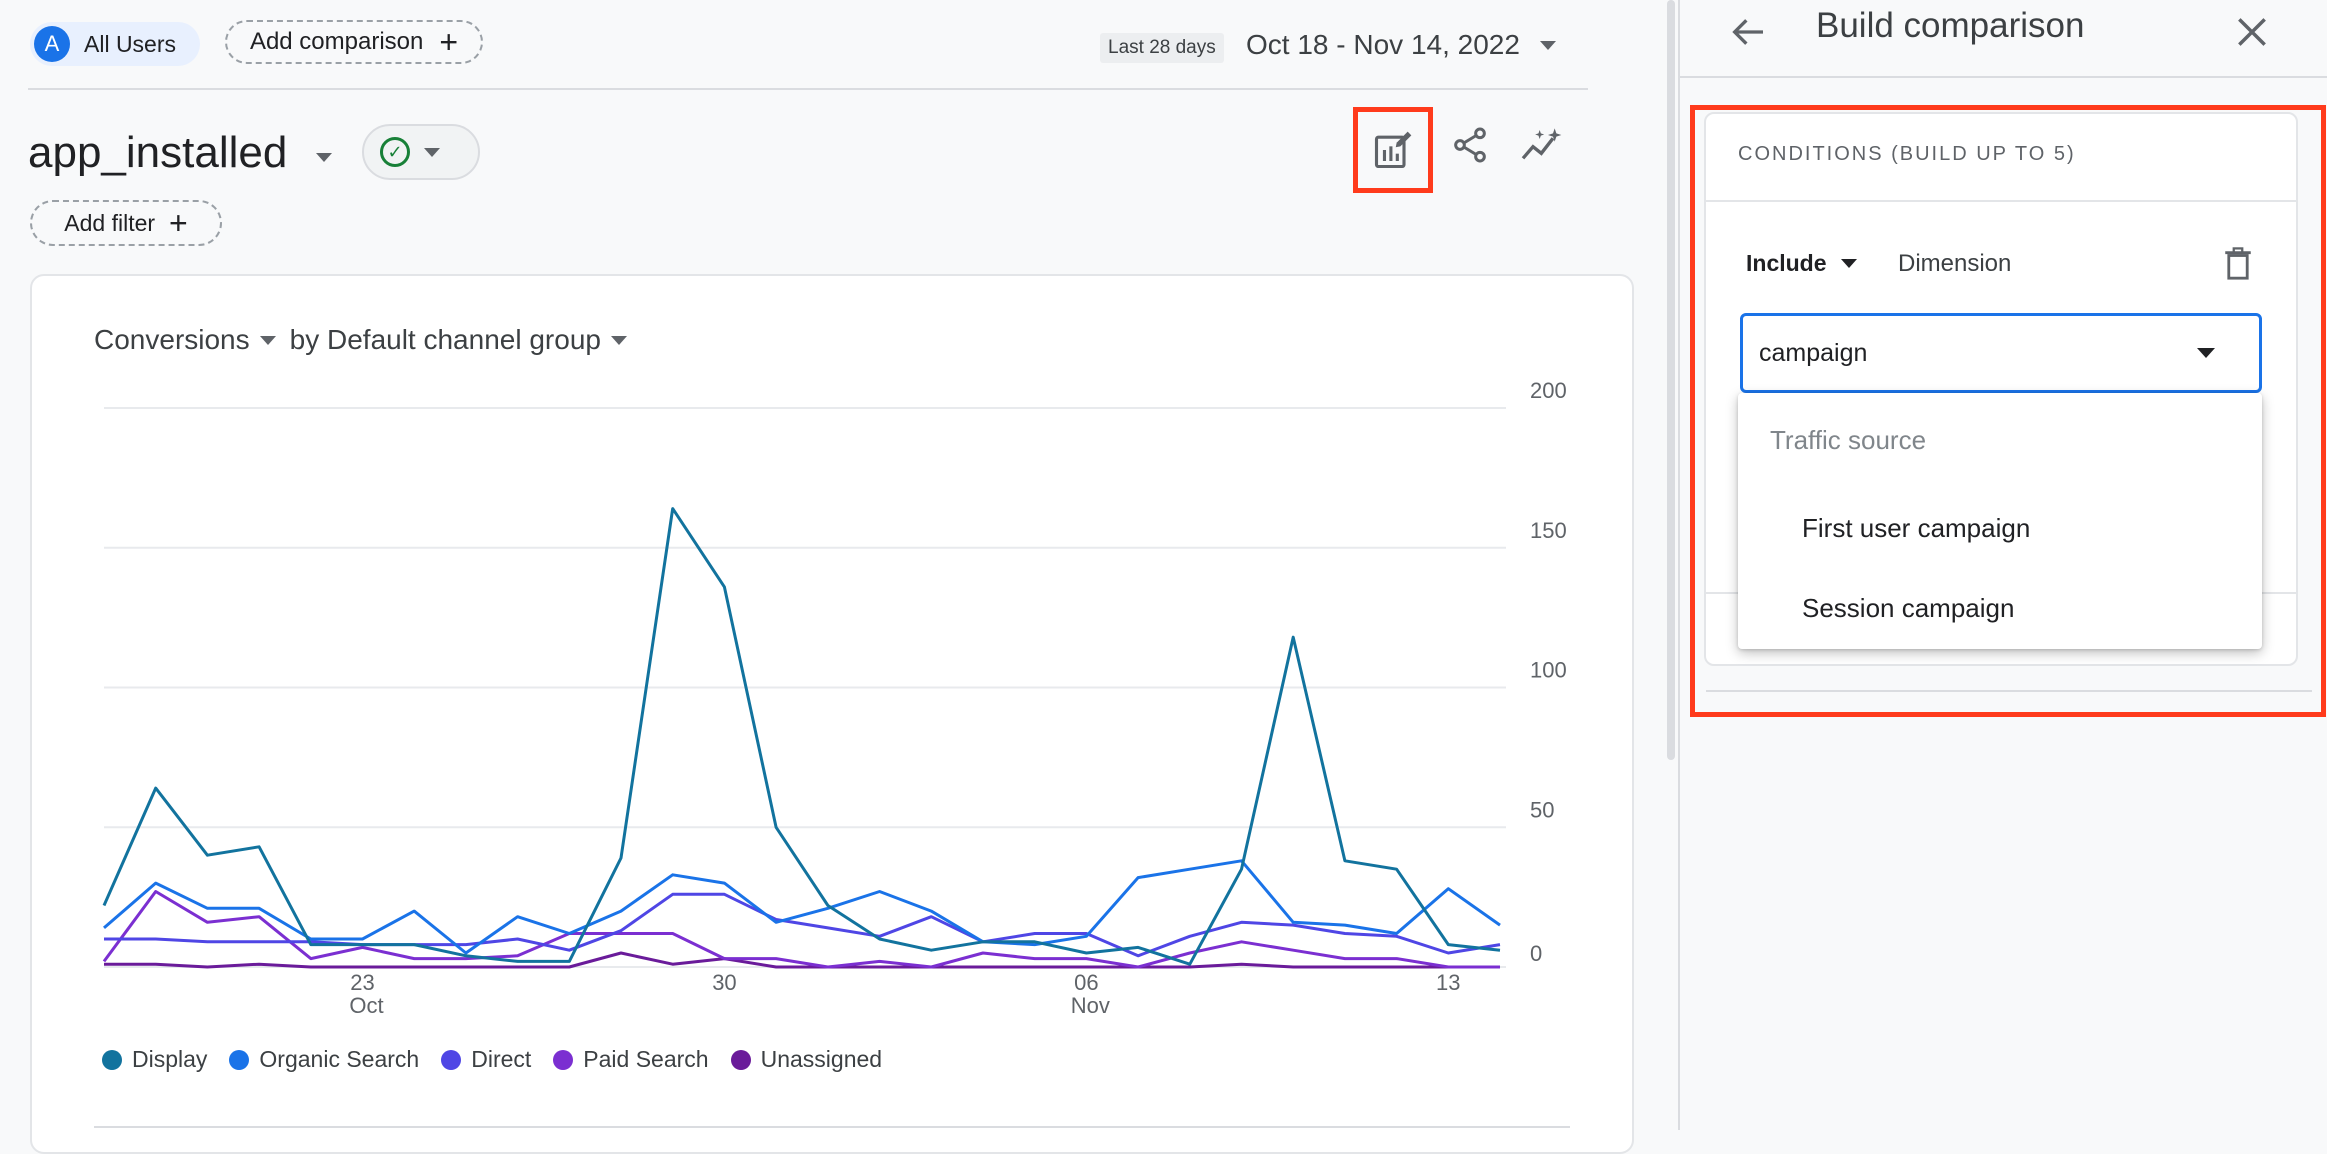 This screenshot has width=2327, height=1154. I want to click on legend-item-organic-search: Organic Search, so click(324, 1059).